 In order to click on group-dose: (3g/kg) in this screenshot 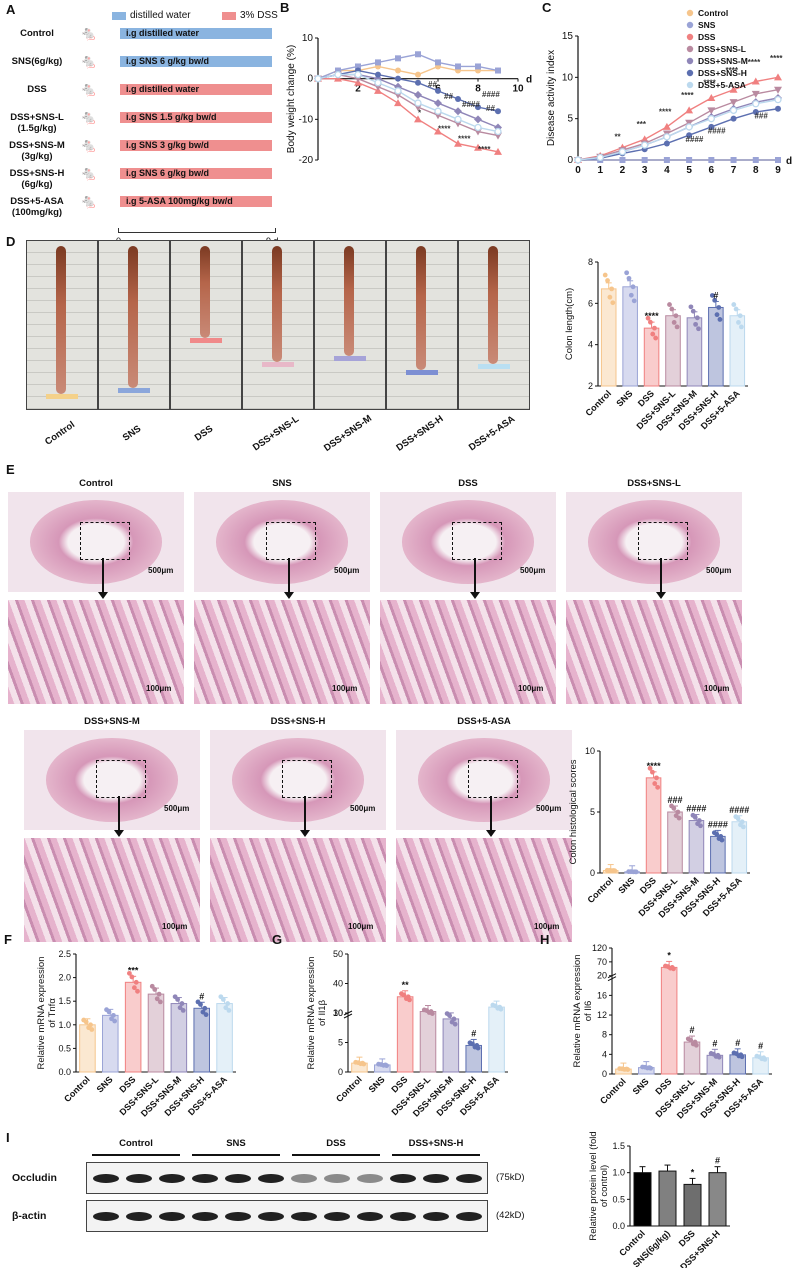, I will do `click(37, 156)`.